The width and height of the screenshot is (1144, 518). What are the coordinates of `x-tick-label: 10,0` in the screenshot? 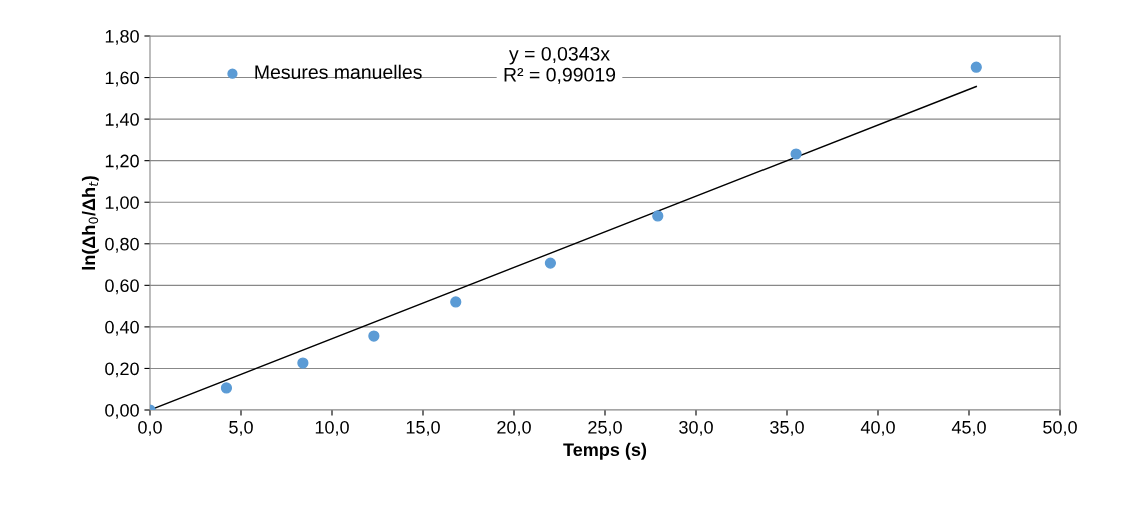 It's located at (332, 428).